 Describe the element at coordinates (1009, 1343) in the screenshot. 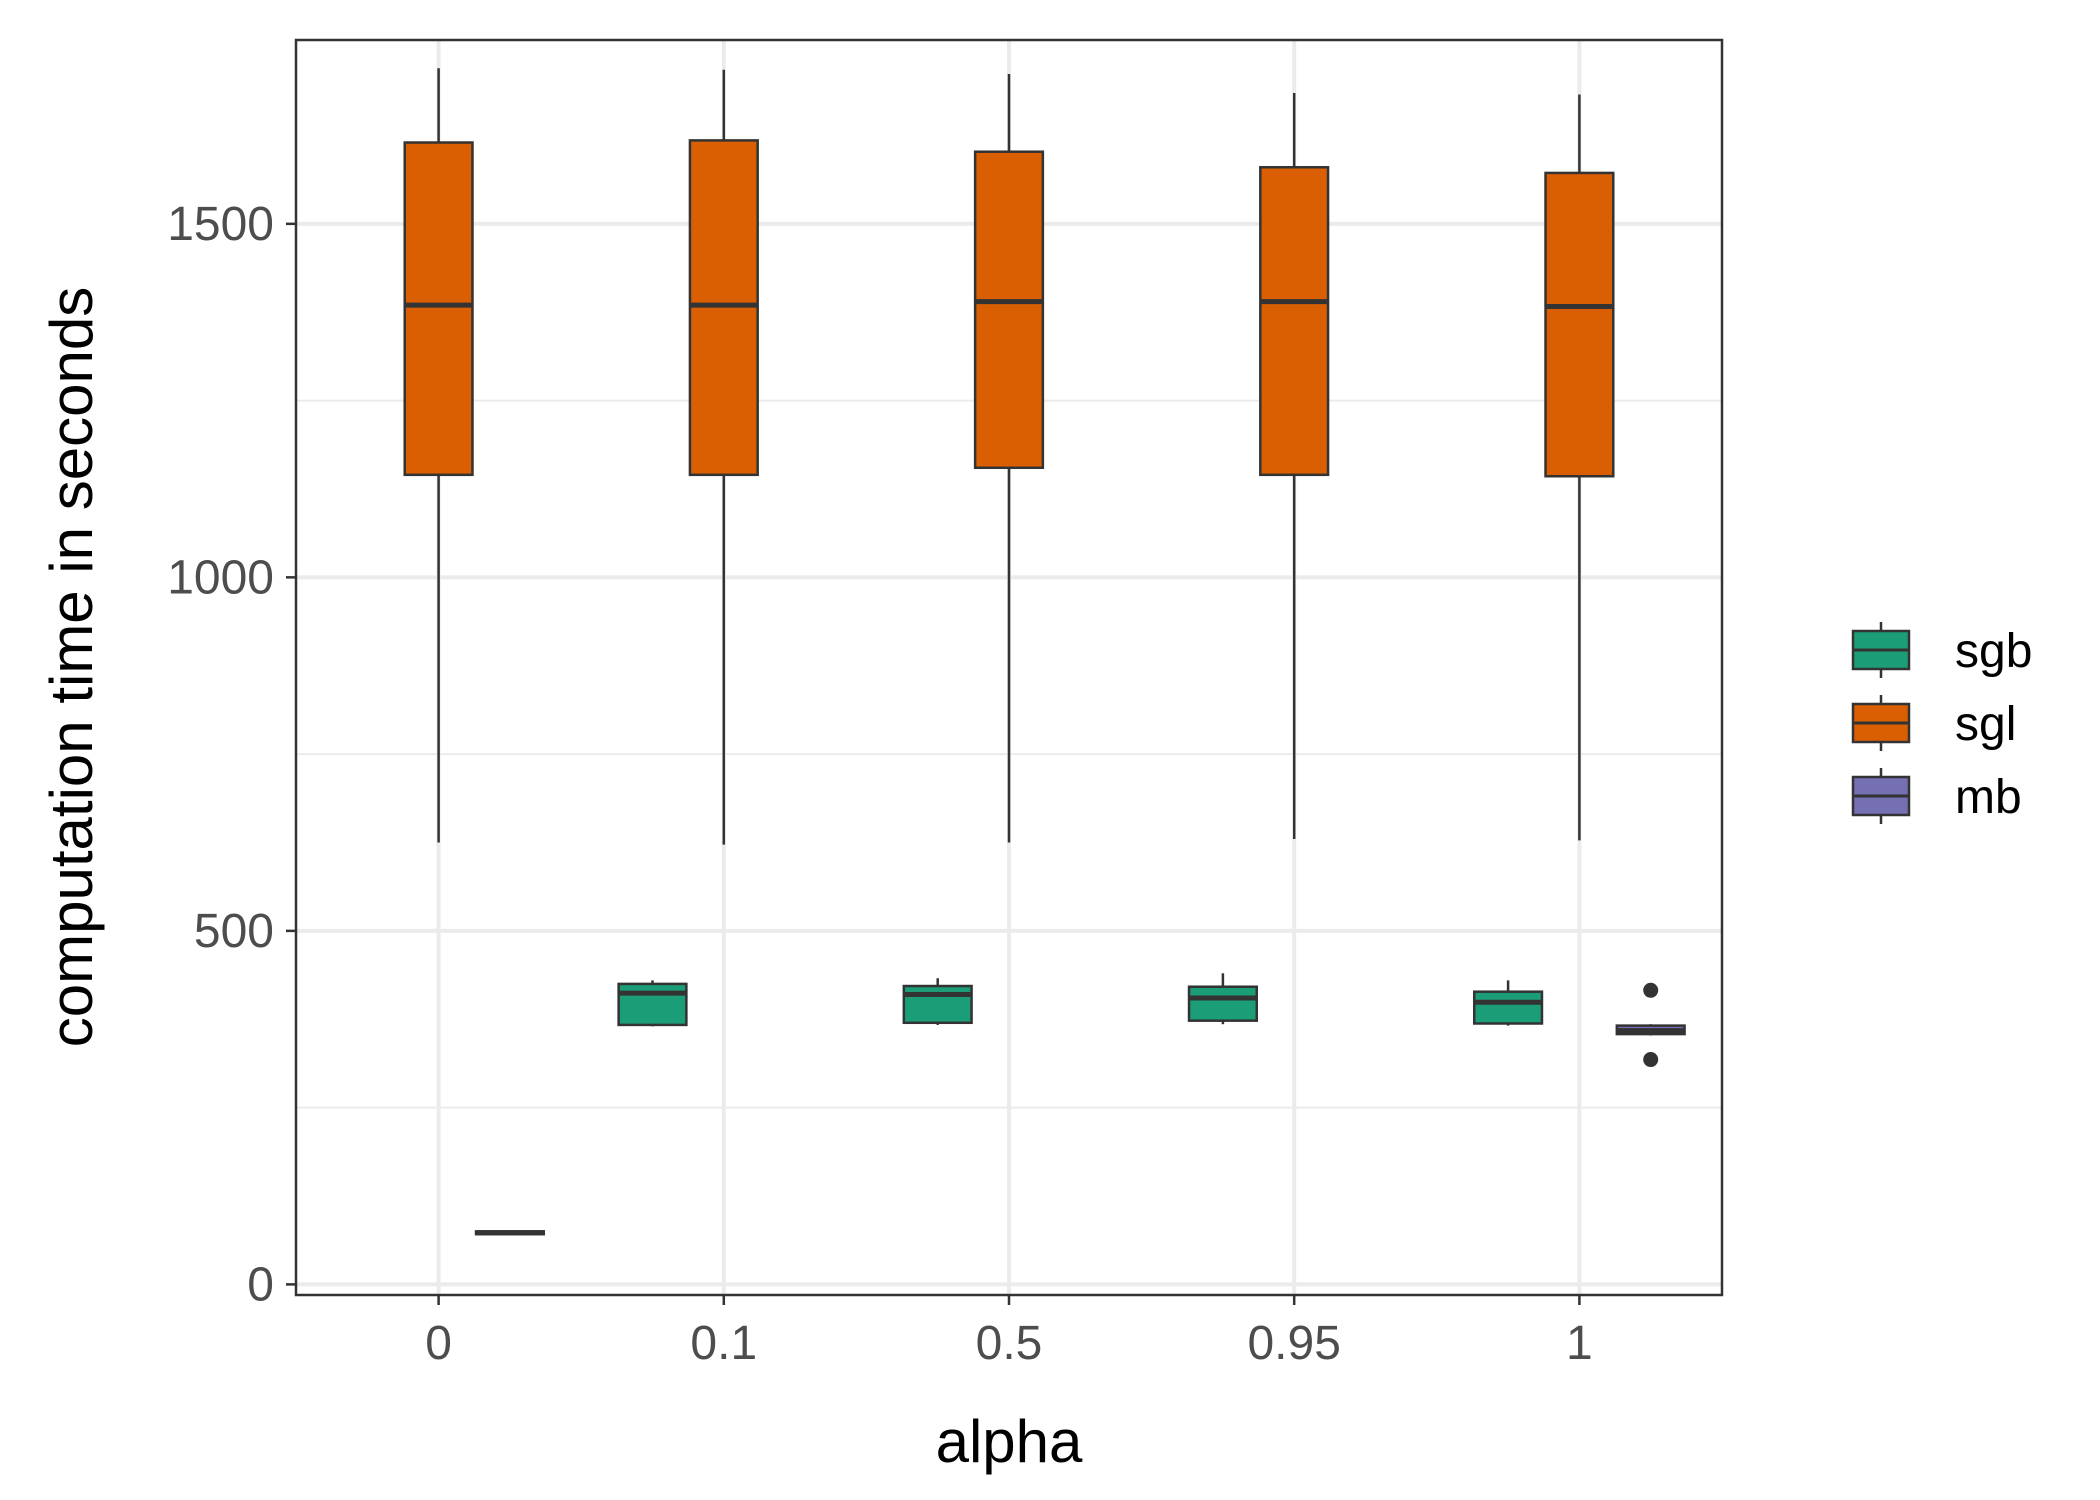

I see `x-tick-label: 0.5` at that location.